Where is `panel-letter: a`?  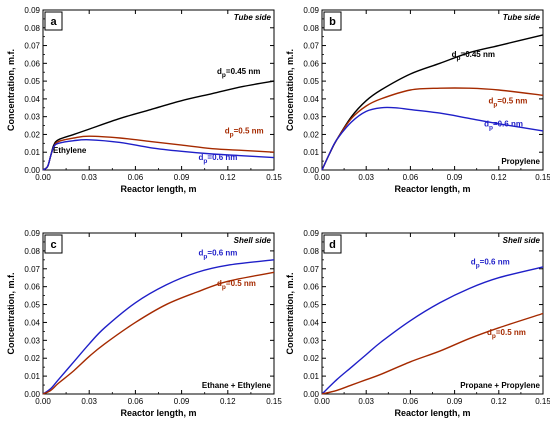 panel-letter: a is located at coordinates (53, 22).